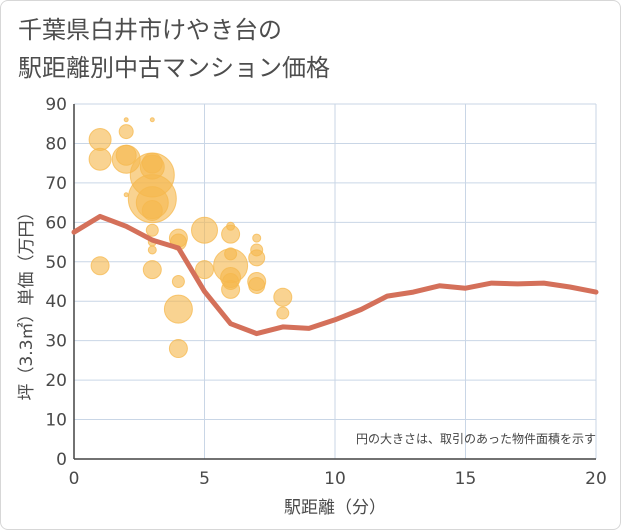 The image size is (621, 530). Describe the element at coordinates (56, 184) in the screenshot. I see `y-tick-label: 70` at that location.